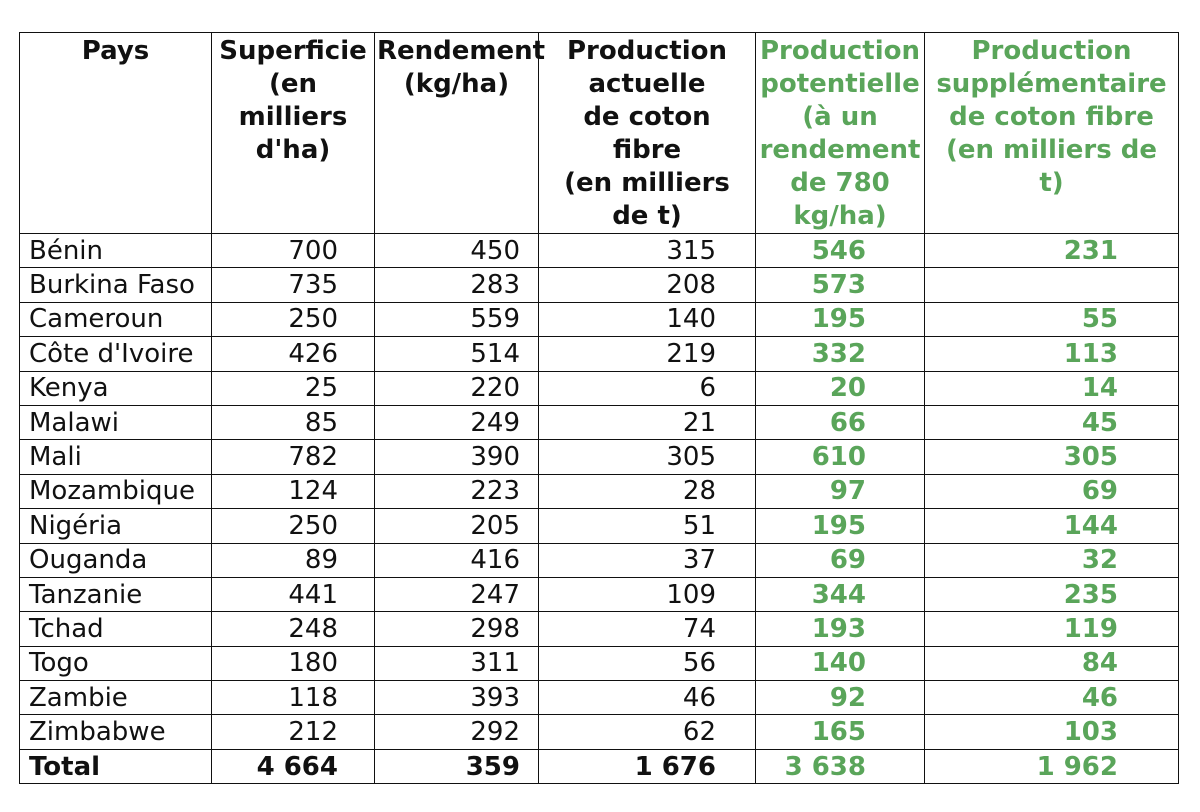 This screenshot has height=812, width=1200. Describe the element at coordinates (115, 388) in the screenshot. I see `cell-pays: Kenya` at that location.